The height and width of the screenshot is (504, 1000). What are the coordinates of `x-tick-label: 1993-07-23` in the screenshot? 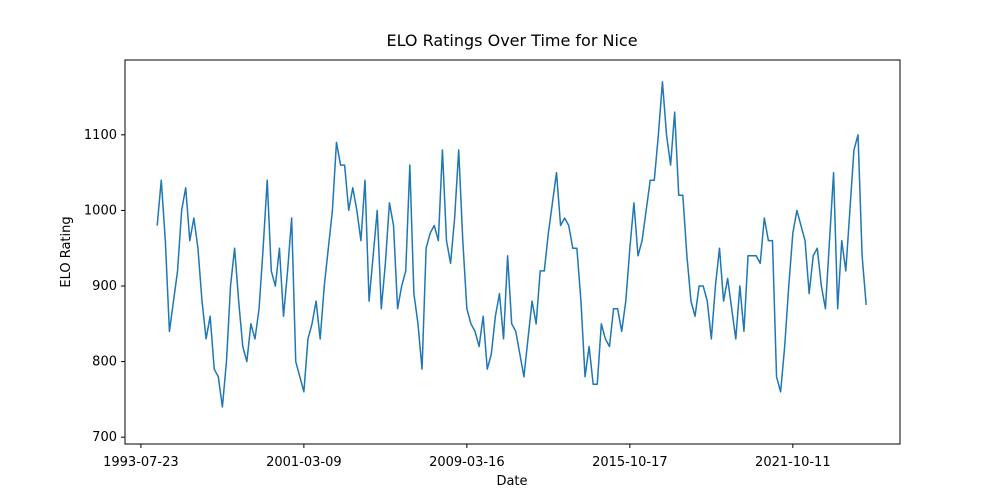 It's located at (141, 462).